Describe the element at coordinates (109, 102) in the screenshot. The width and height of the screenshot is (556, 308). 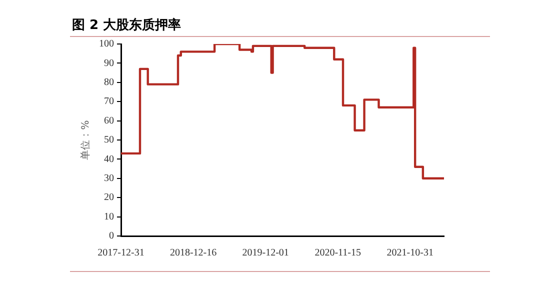
I see `y-tick-label: 70` at that location.